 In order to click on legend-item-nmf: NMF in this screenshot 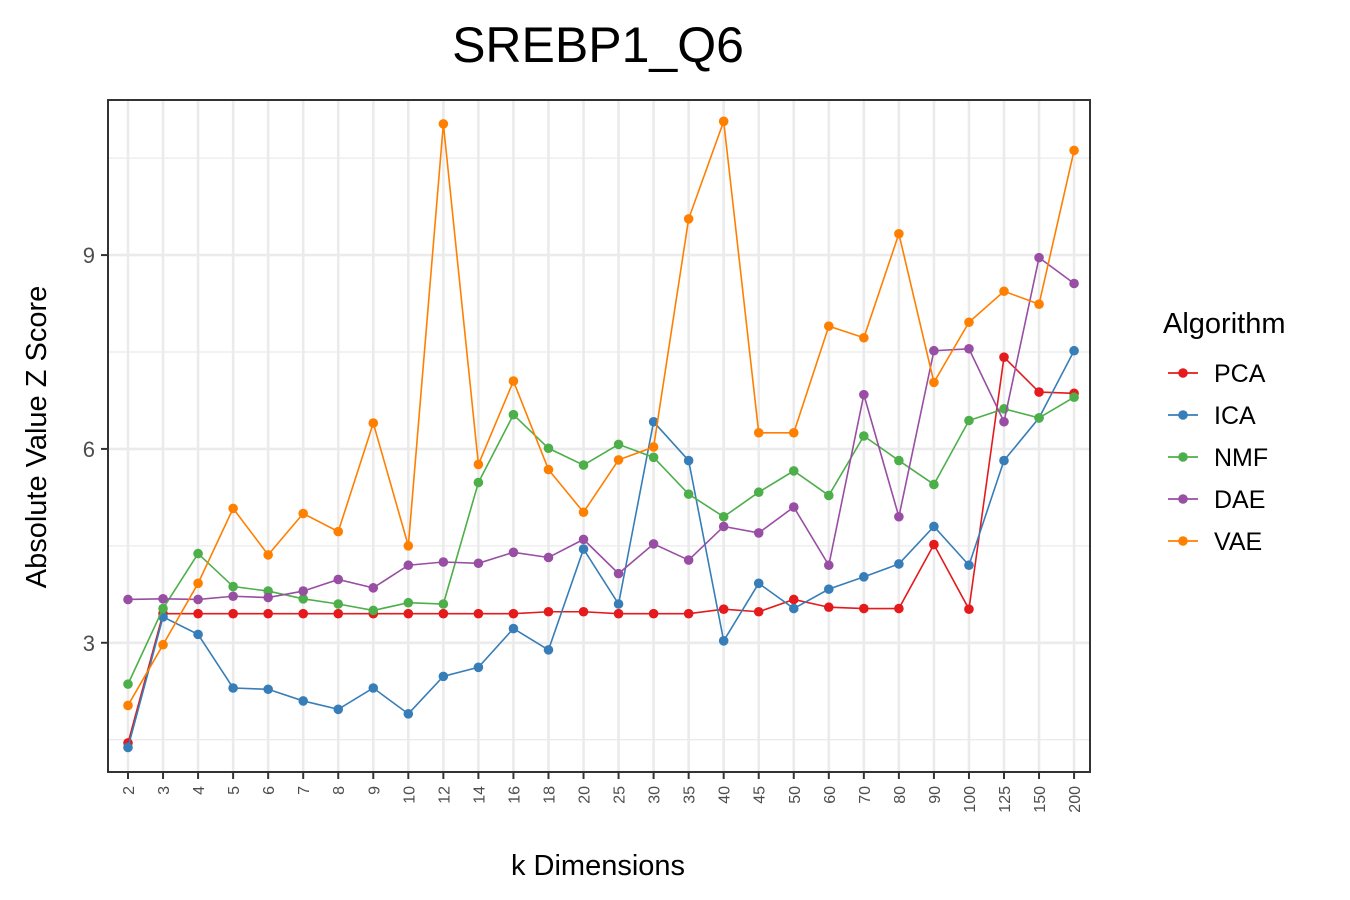, I will do `click(1218, 458)`.